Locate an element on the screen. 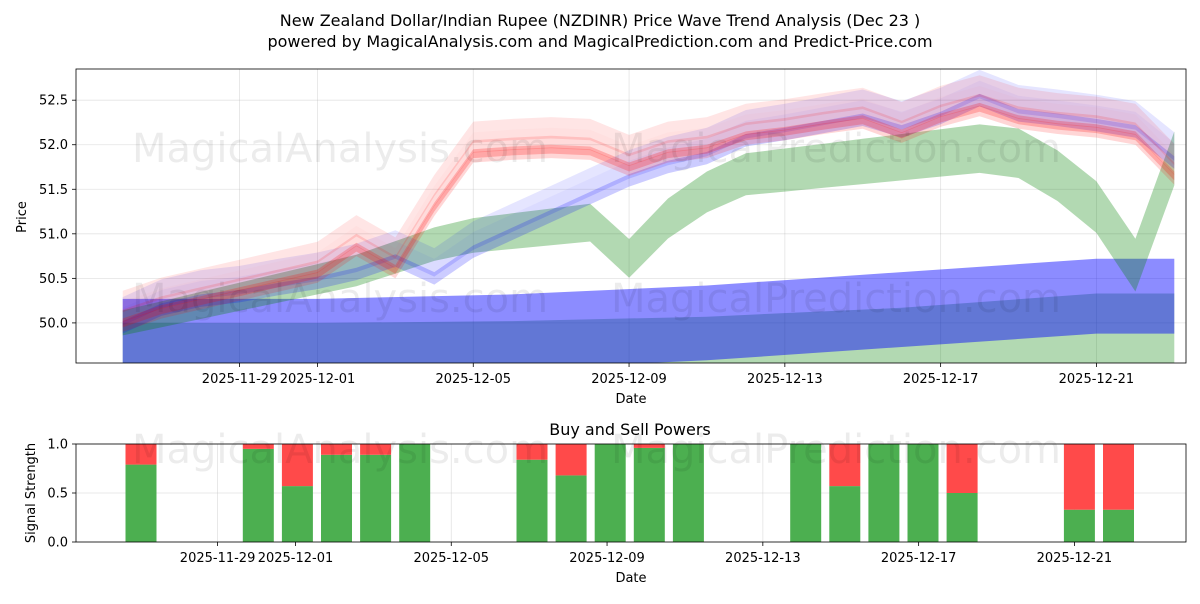 This screenshot has width=1200, height=604. price-ytick-label-3: 51.5 is located at coordinates (53, 190).